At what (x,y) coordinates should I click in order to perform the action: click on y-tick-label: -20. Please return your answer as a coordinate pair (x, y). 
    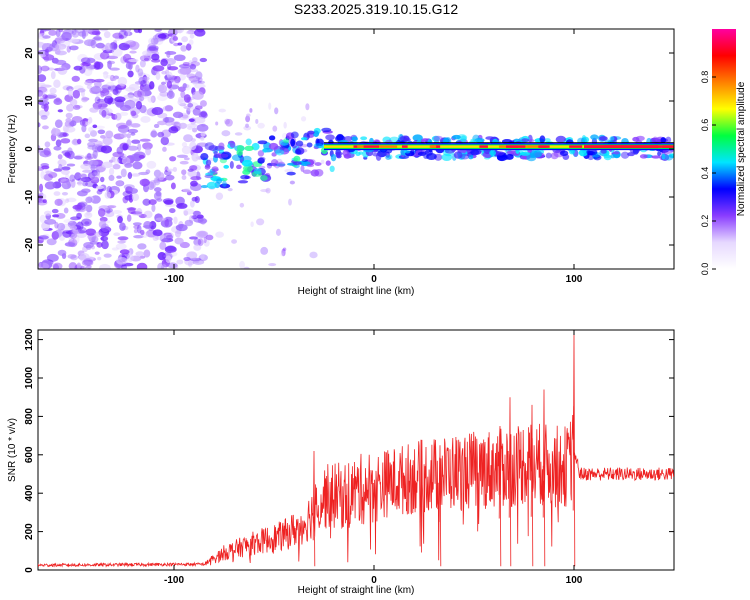
    Looking at the image, I should click on (29, 244).